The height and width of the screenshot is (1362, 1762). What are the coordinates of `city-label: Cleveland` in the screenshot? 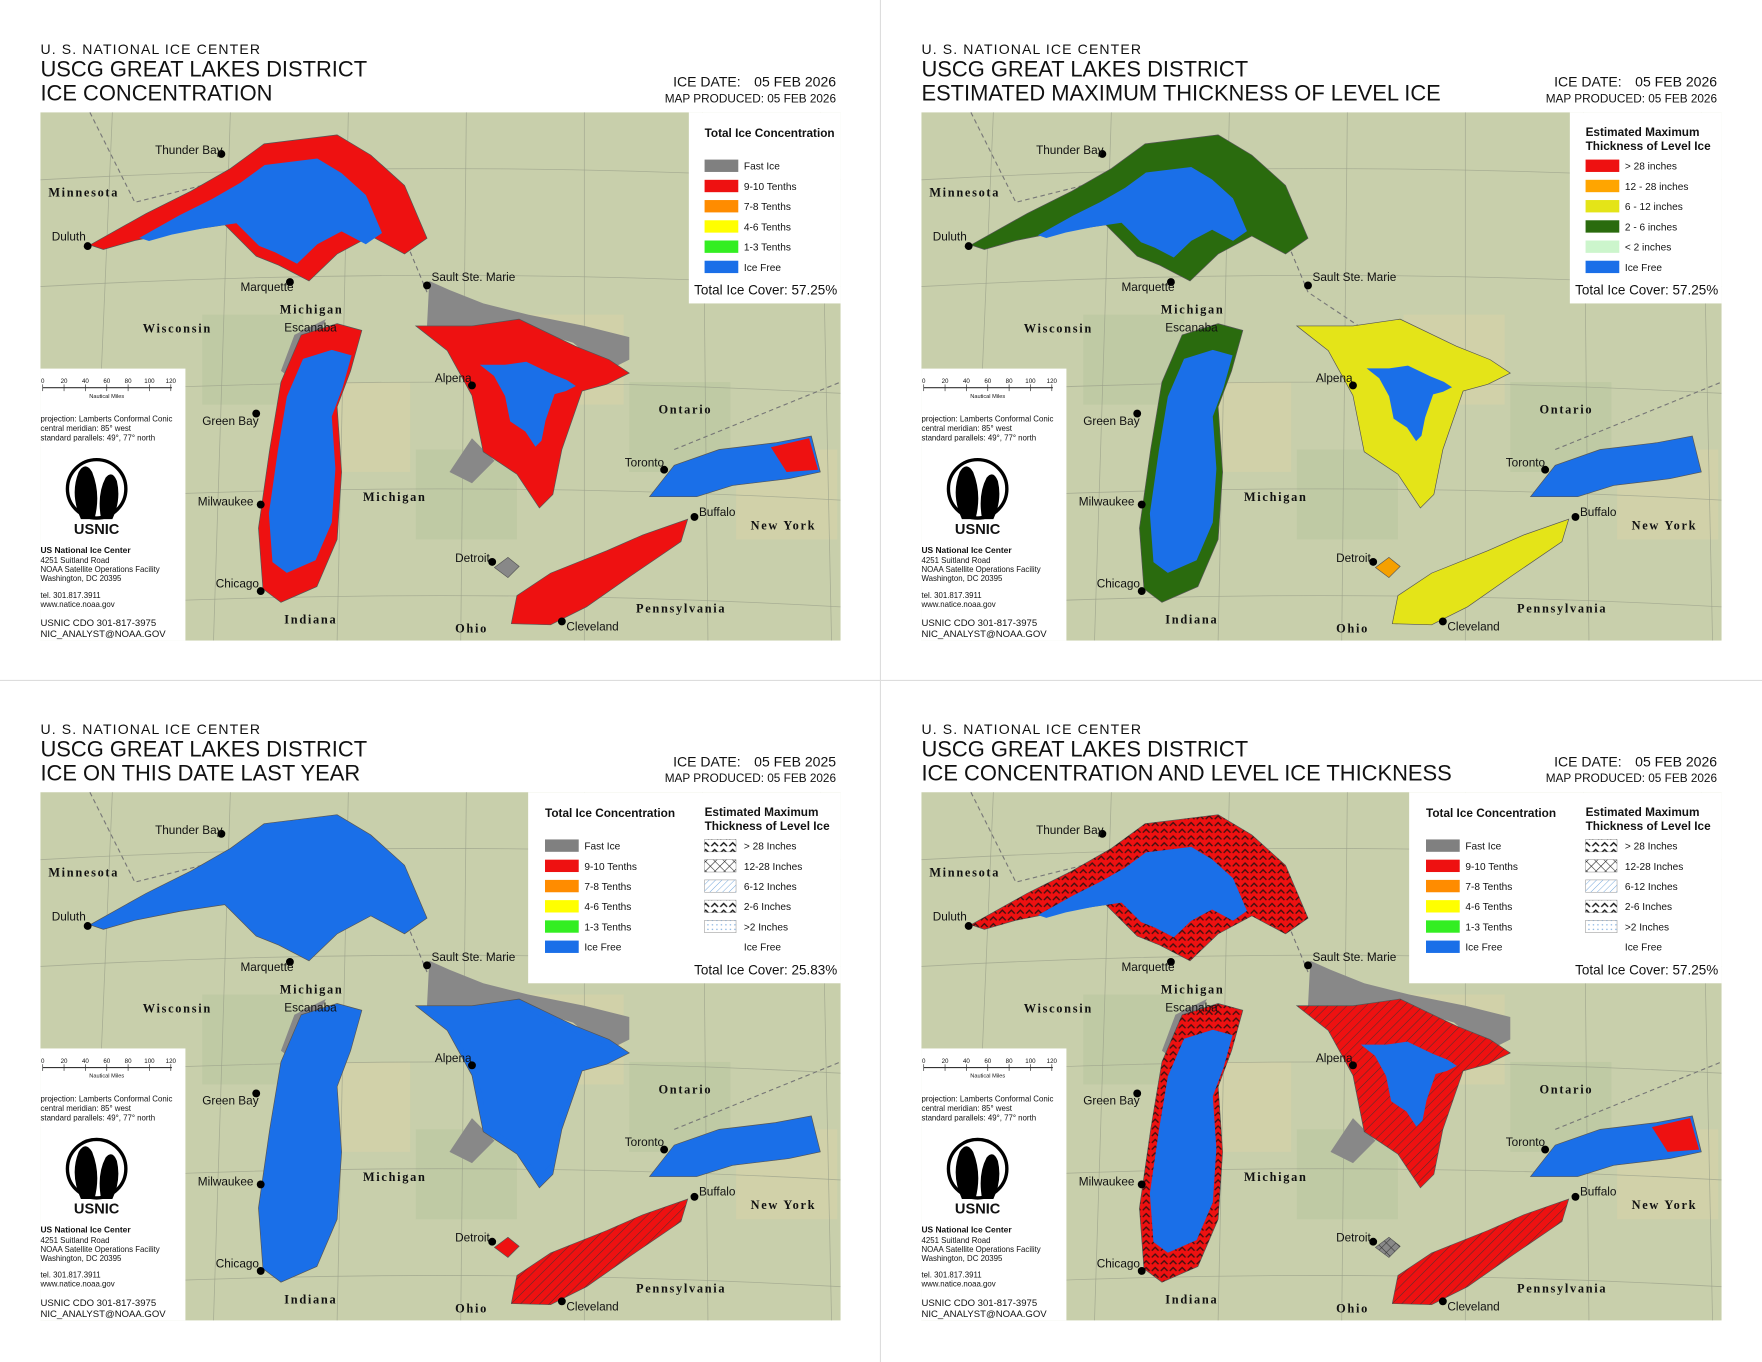 It's located at (1473, 626).